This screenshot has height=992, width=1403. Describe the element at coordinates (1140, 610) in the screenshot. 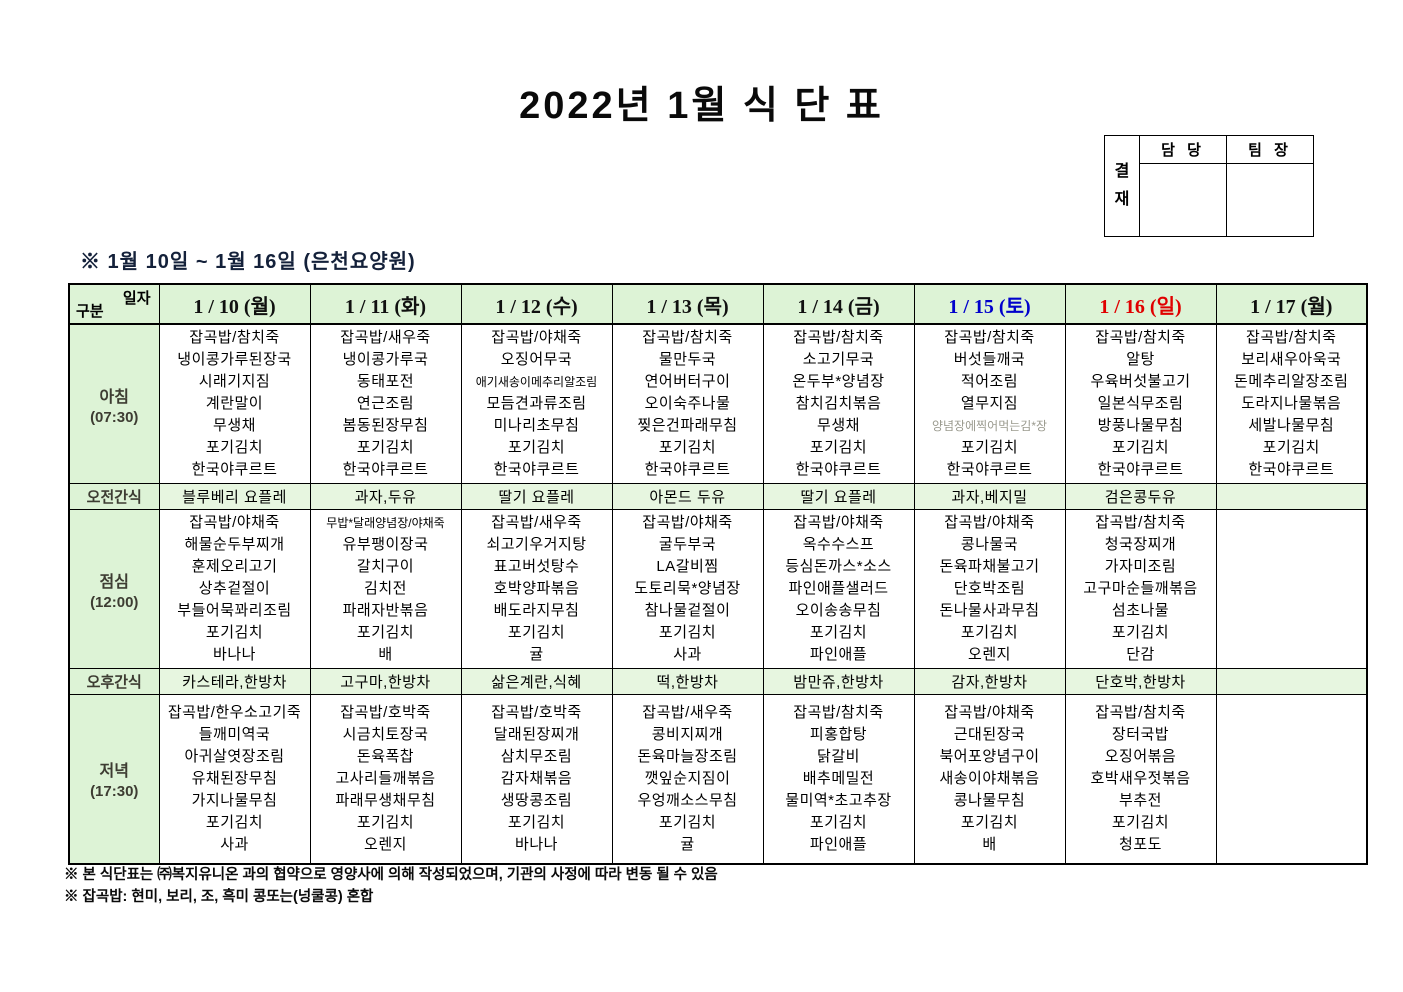

I see `menu-item: 섬초나물` at that location.